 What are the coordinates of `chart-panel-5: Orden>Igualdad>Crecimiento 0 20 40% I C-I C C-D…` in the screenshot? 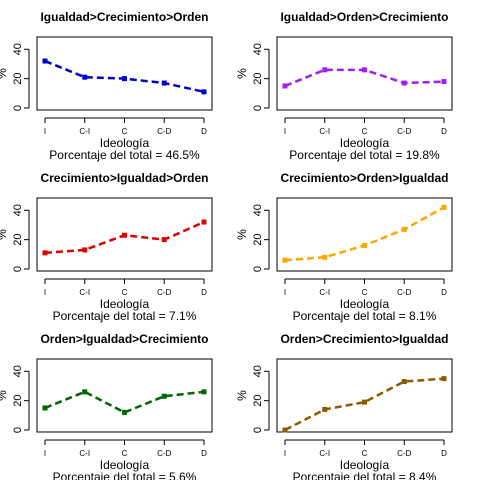 It's located at (106, 406).